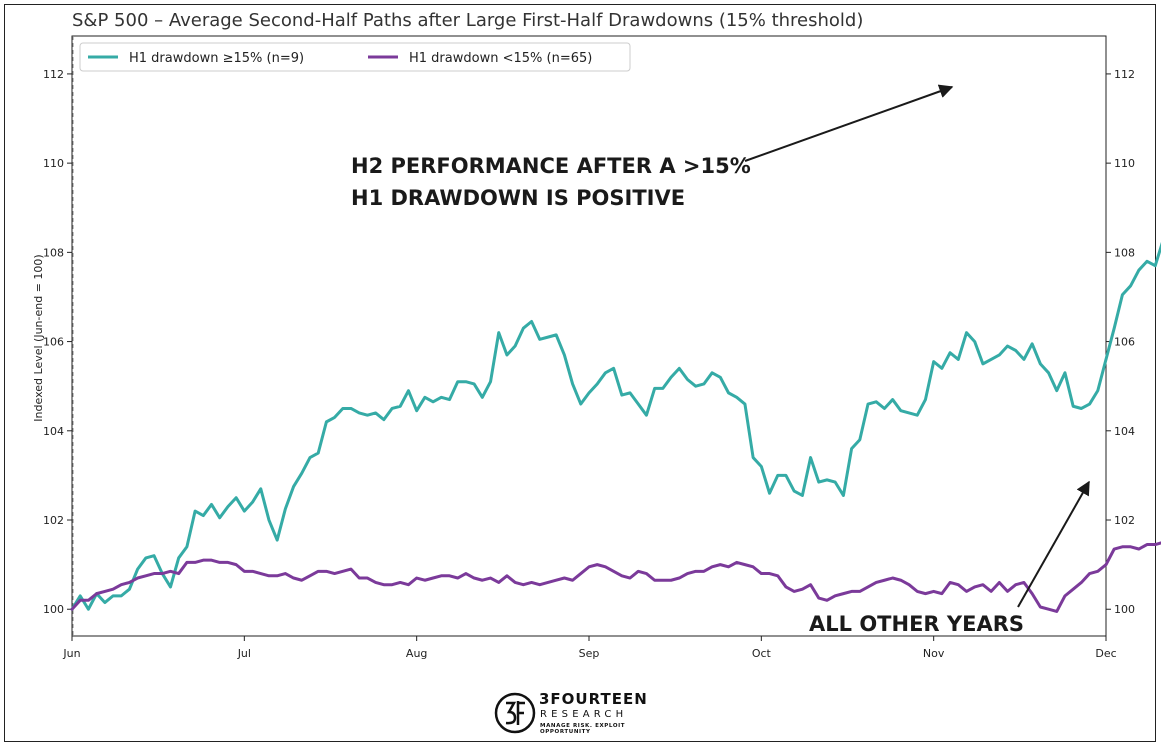 This screenshot has height=747, width=1161. Describe the element at coordinates (38, 337) in the screenshot. I see `y-axis-label: Indexed Level (Jun-end = 100)` at that location.